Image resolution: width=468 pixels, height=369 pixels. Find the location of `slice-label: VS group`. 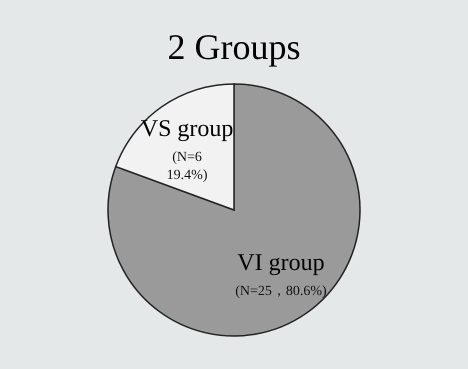

slice-label: VS group is located at coordinates (187, 129).